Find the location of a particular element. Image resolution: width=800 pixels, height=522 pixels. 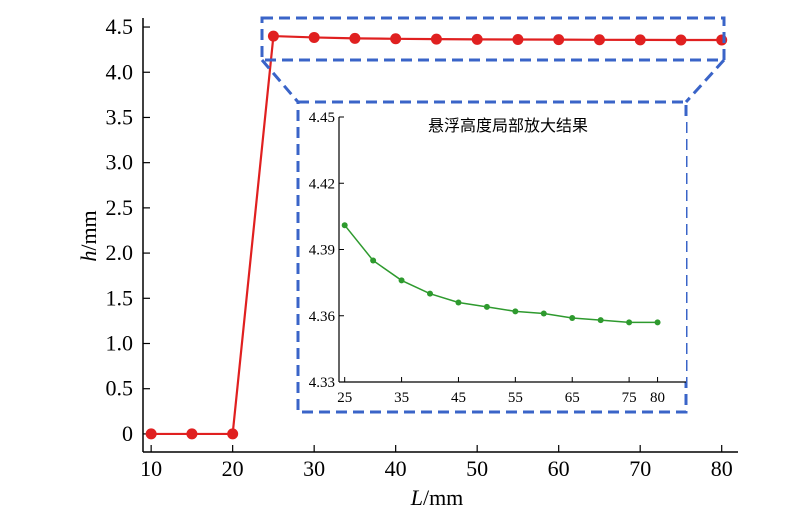

x-tick-label: 50 is located at coordinates (477, 468).